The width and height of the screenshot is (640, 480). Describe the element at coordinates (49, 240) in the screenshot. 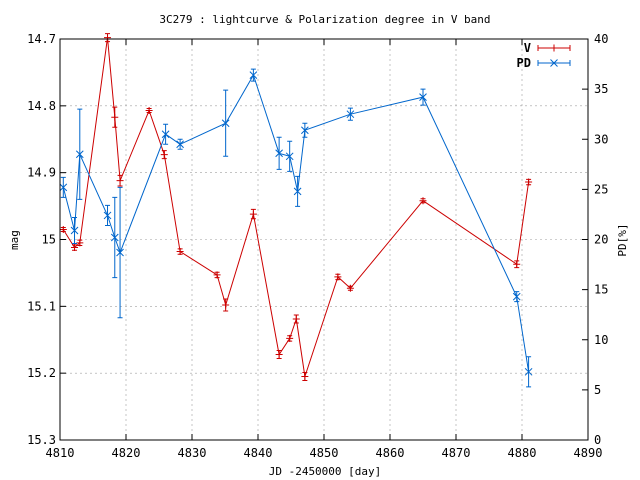

I see `y-tick-label: 15` at that location.